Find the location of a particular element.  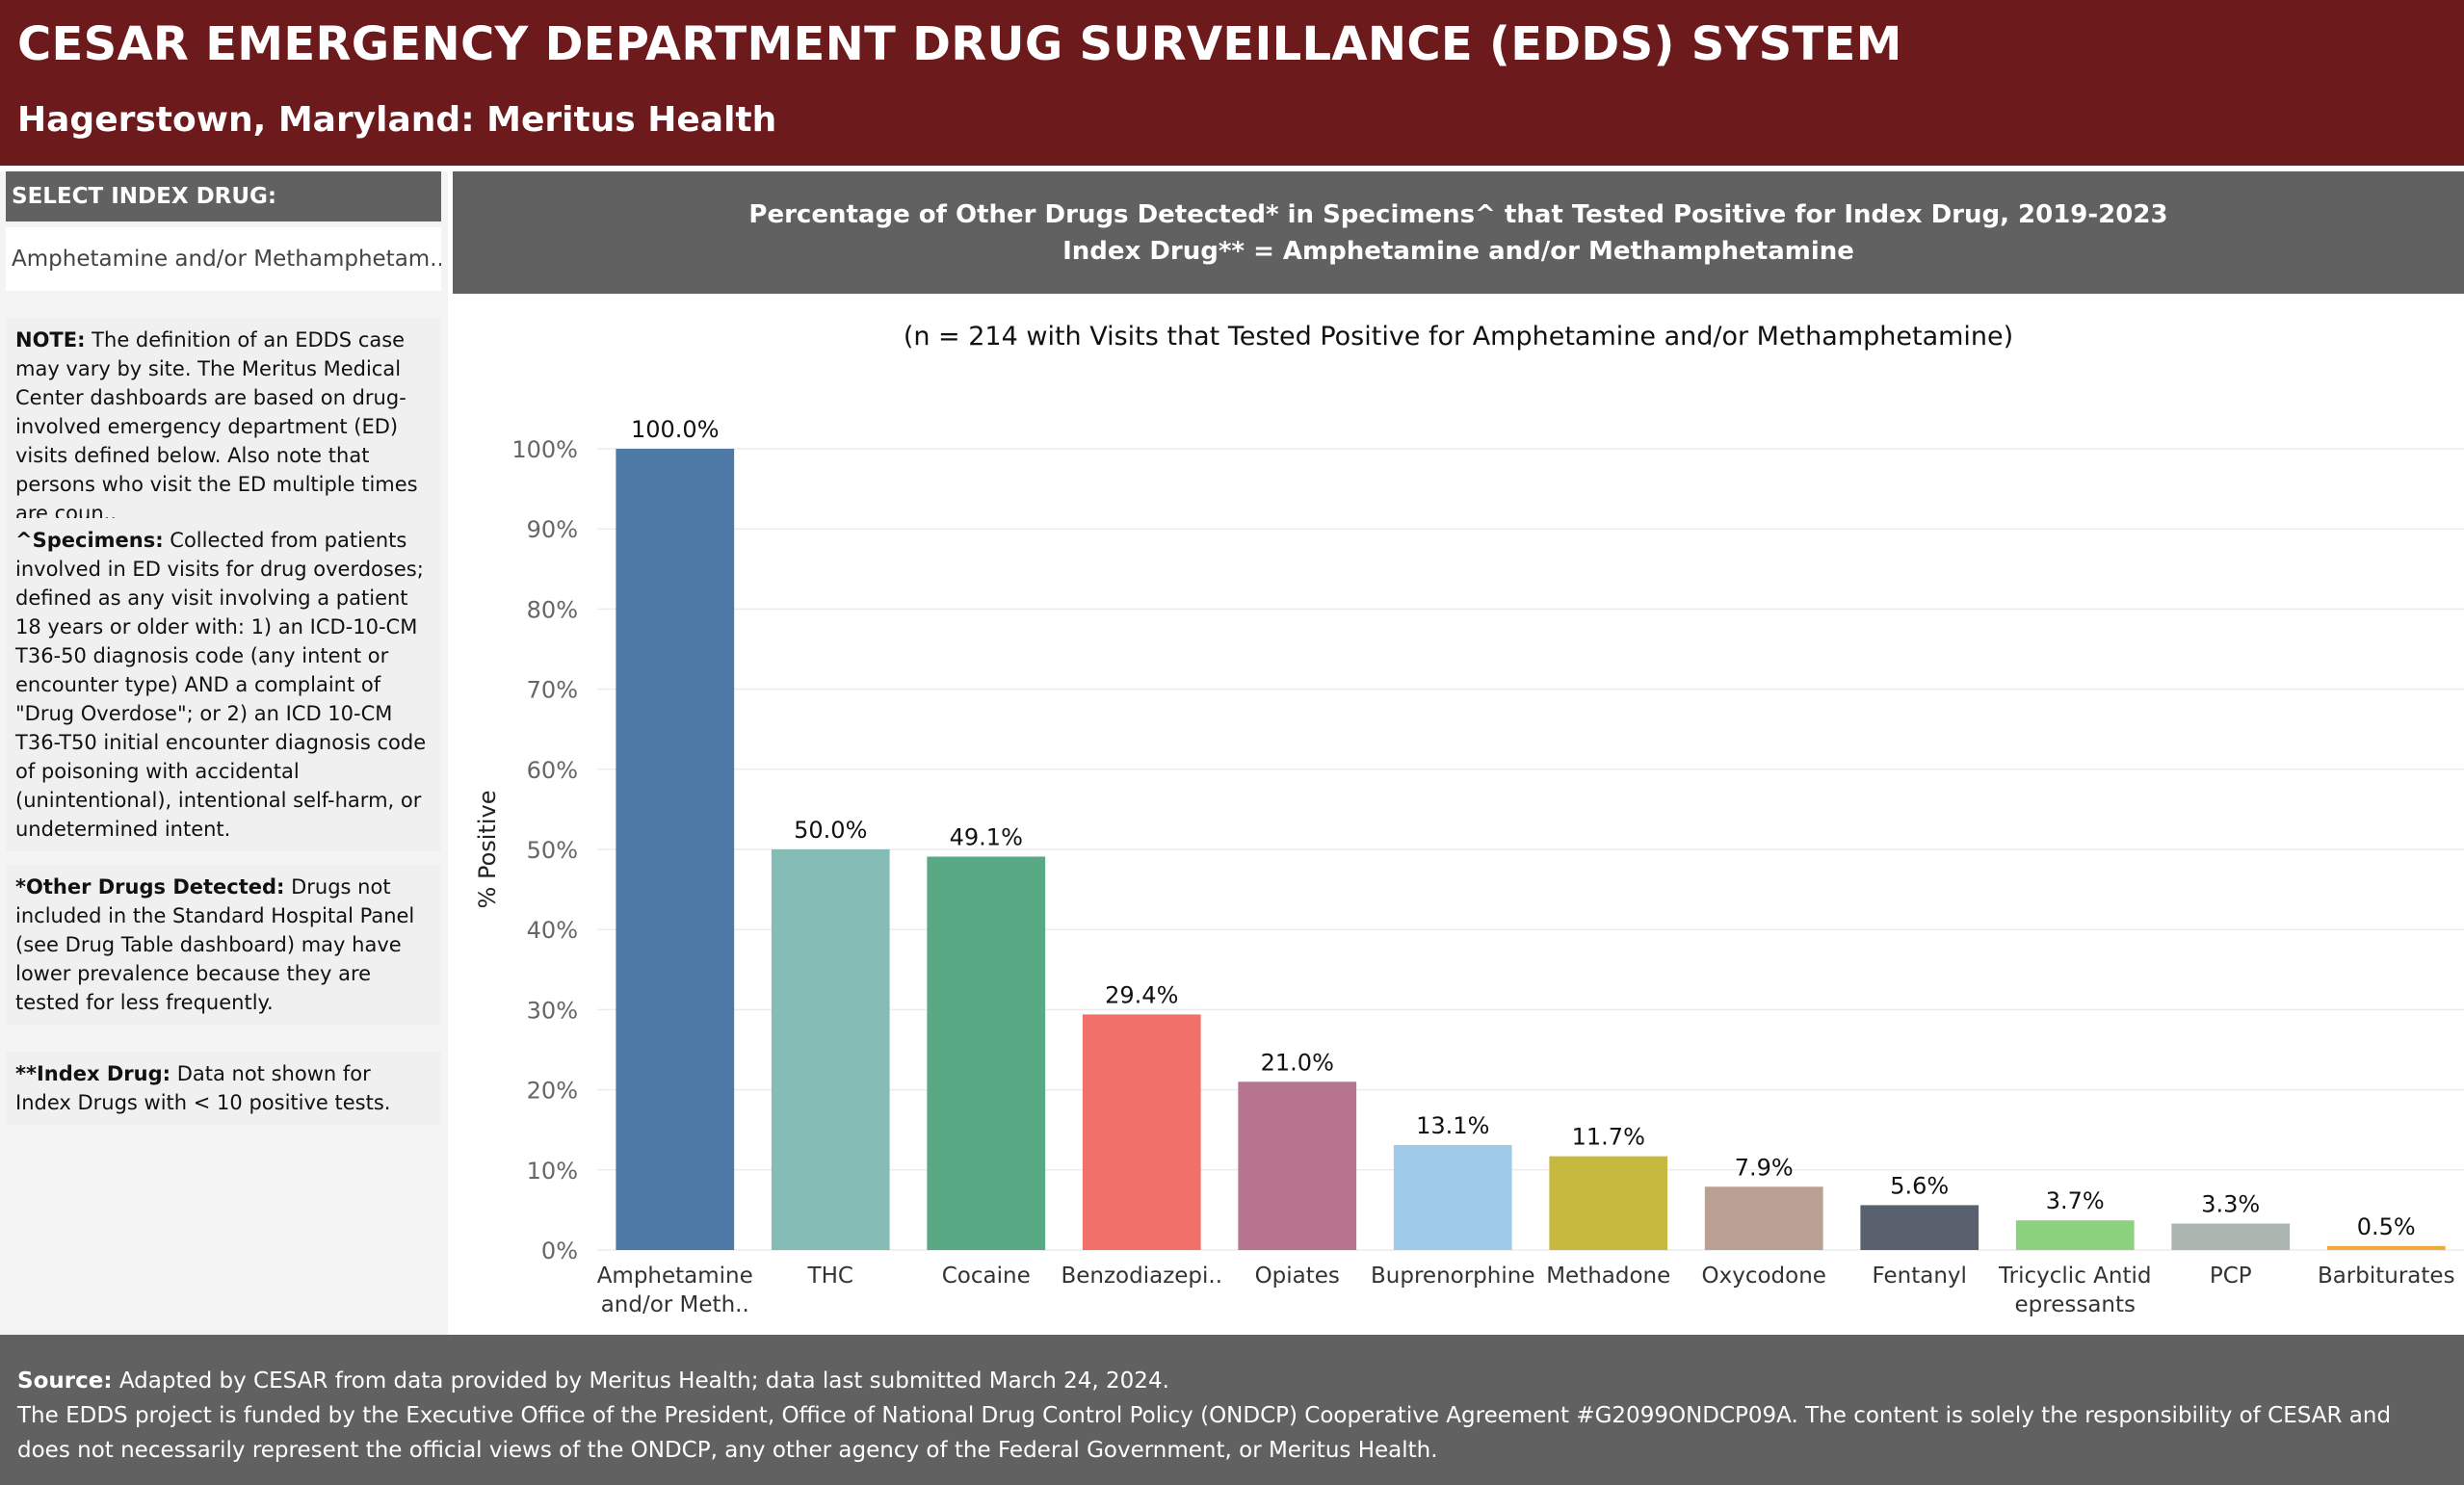

note-label: **Index Drug: is located at coordinates (93, 1074).